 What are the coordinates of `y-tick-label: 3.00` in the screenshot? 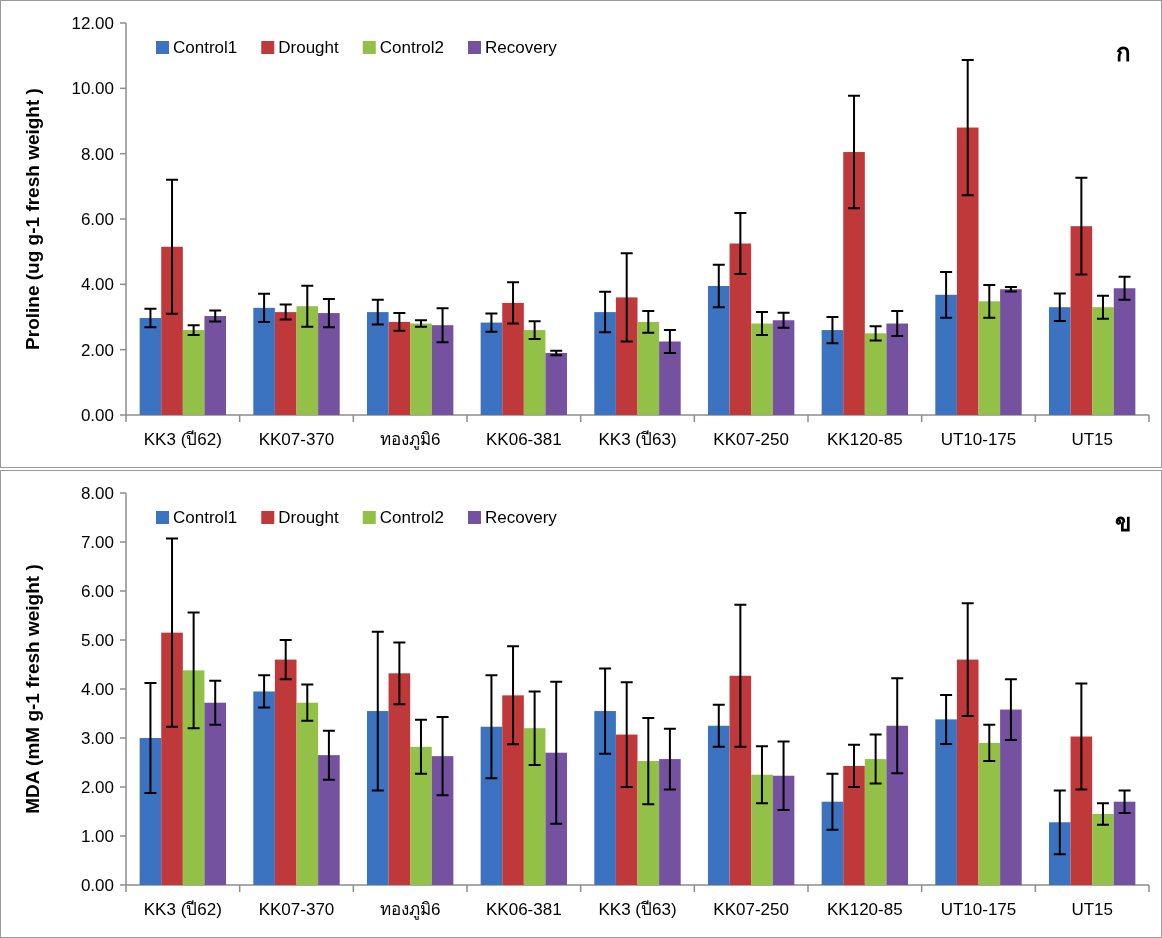 It's located at (97, 738).